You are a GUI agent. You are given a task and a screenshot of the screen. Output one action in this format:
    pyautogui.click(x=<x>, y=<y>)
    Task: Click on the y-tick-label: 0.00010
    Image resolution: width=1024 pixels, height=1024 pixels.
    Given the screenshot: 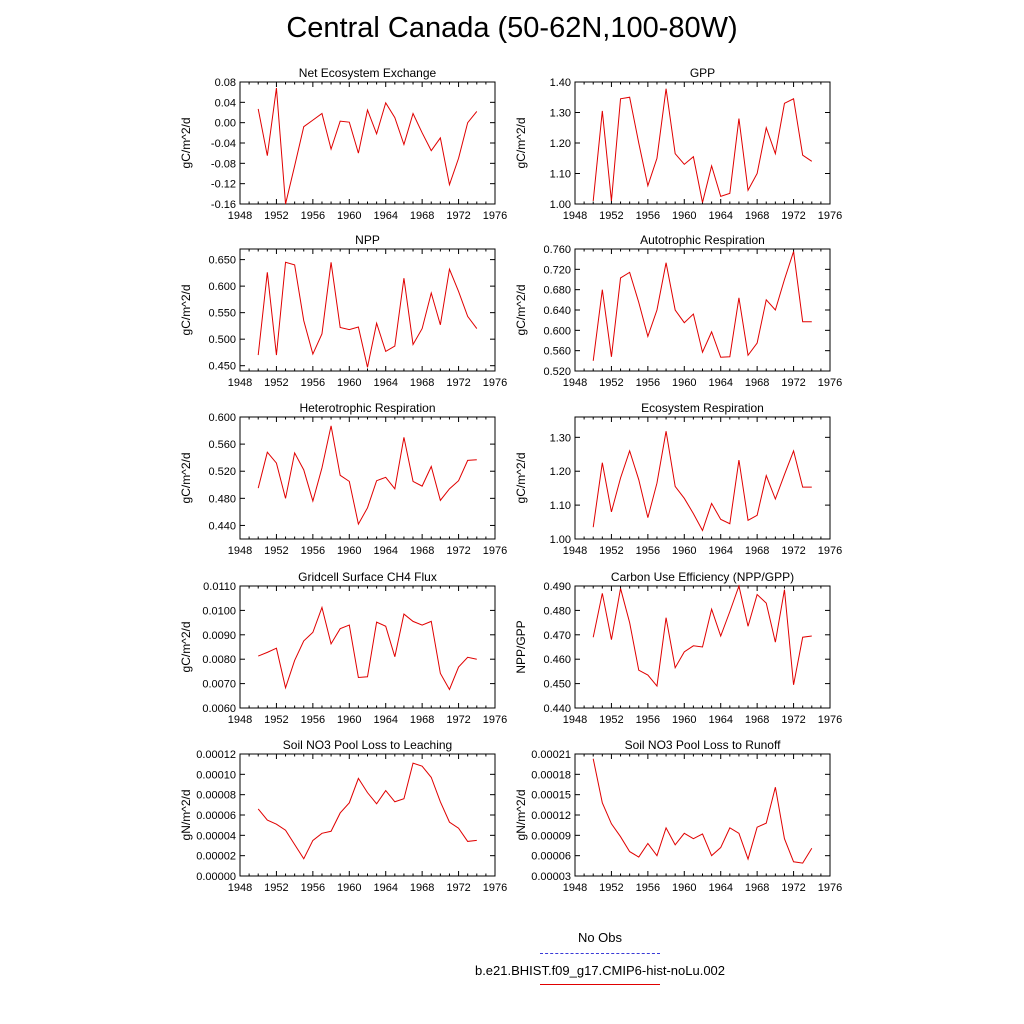 What is the action you would take?
    pyautogui.click(x=216, y=775)
    